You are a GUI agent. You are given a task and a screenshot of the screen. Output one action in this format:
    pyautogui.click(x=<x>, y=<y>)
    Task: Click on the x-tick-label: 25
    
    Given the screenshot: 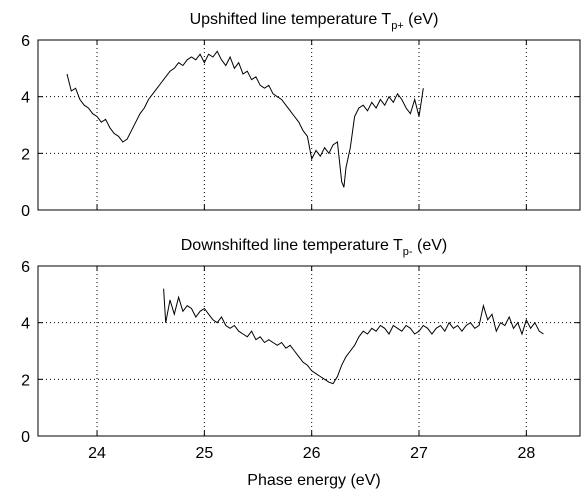 What is the action you would take?
    pyautogui.click(x=204, y=453)
    